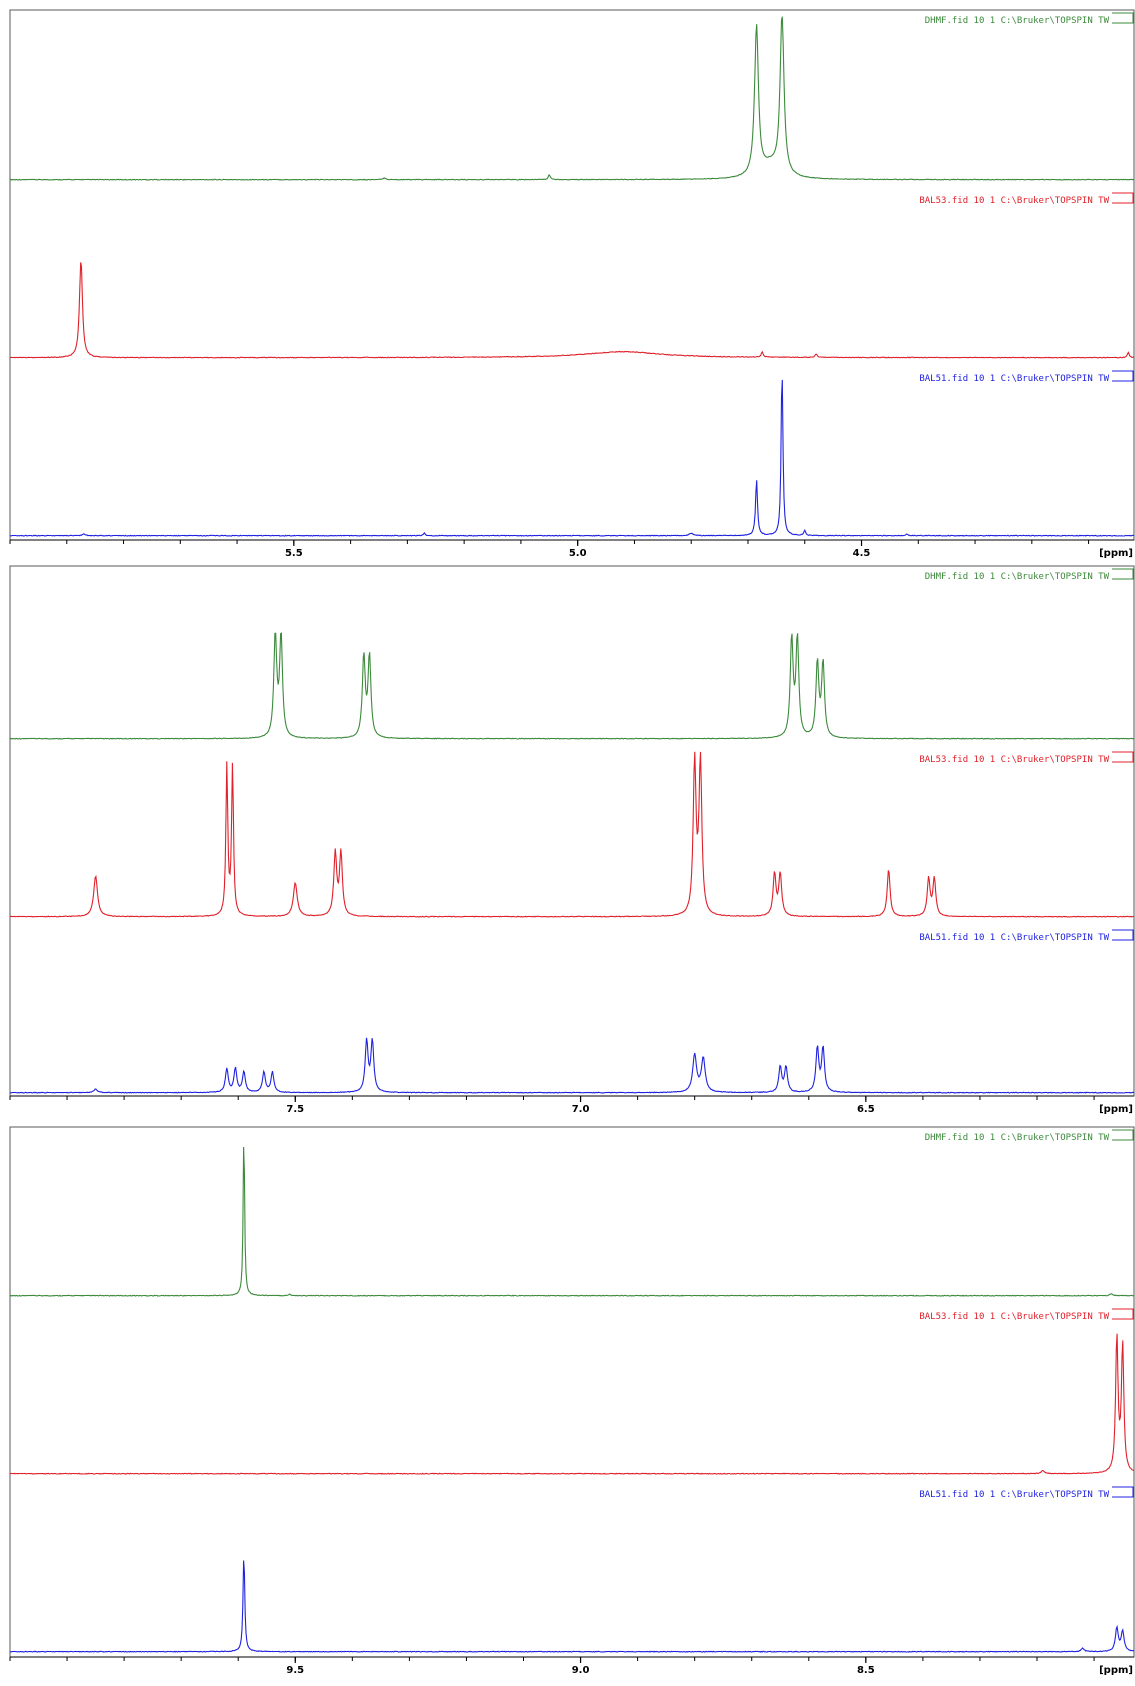  Describe the element at coordinates (581, 1670) in the screenshot. I see `x-tick-label: 9.0` at that location.